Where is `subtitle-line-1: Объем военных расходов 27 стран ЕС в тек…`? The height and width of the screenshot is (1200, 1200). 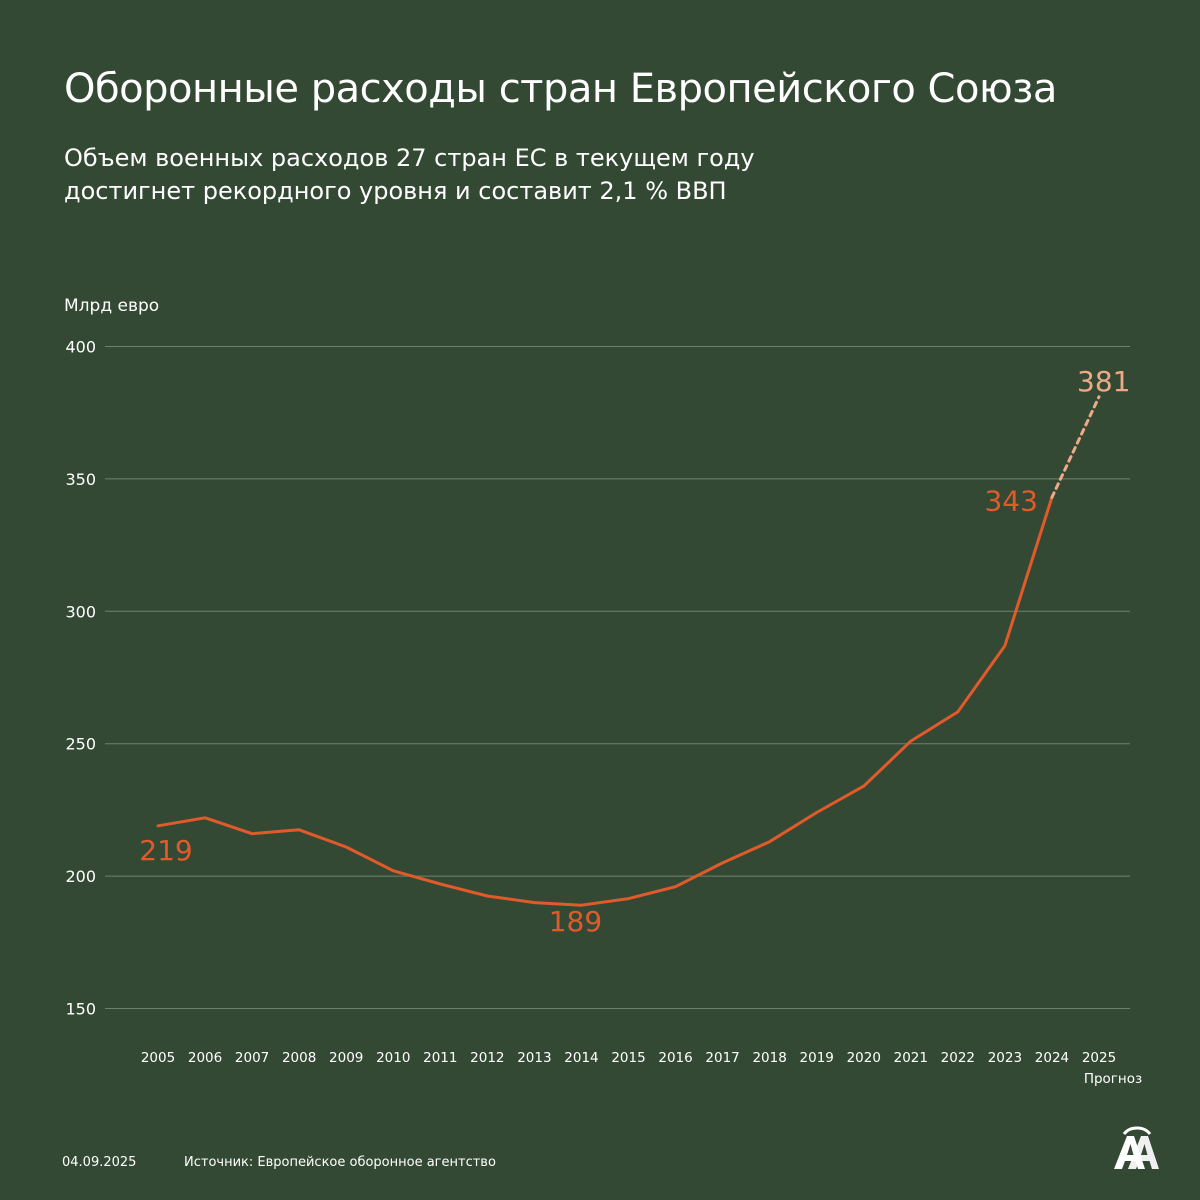 subtitle-line-1: Объем военных расходов 27 стран ЕС в тек… is located at coordinates (409, 158).